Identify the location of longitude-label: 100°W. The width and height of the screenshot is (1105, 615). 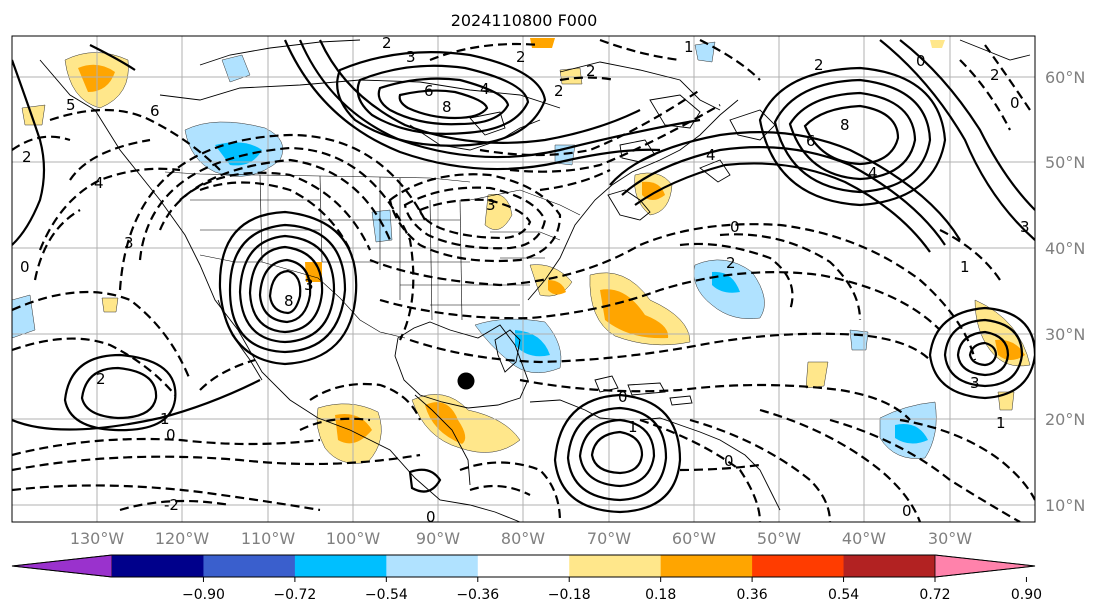
(353, 538).